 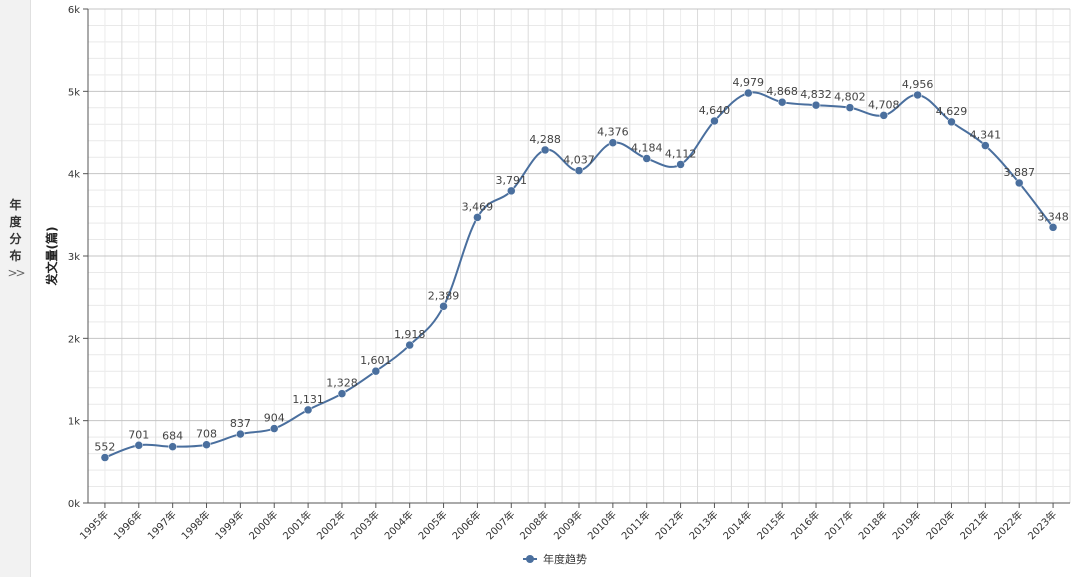 What do you see at coordinates (74, 92) in the screenshot?
I see `y-tick-label: 5k` at bounding box center [74, 92].